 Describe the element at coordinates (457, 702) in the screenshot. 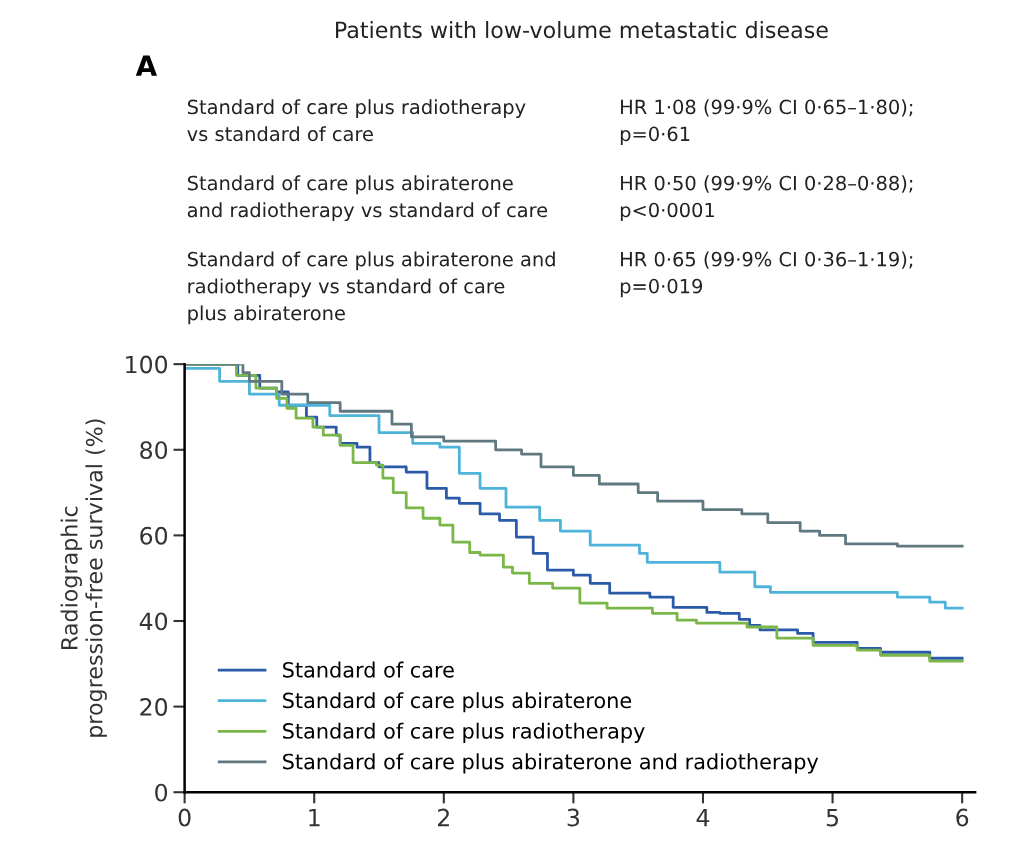

I see `legend-label: Standard of care plus abiraterone` at that location.